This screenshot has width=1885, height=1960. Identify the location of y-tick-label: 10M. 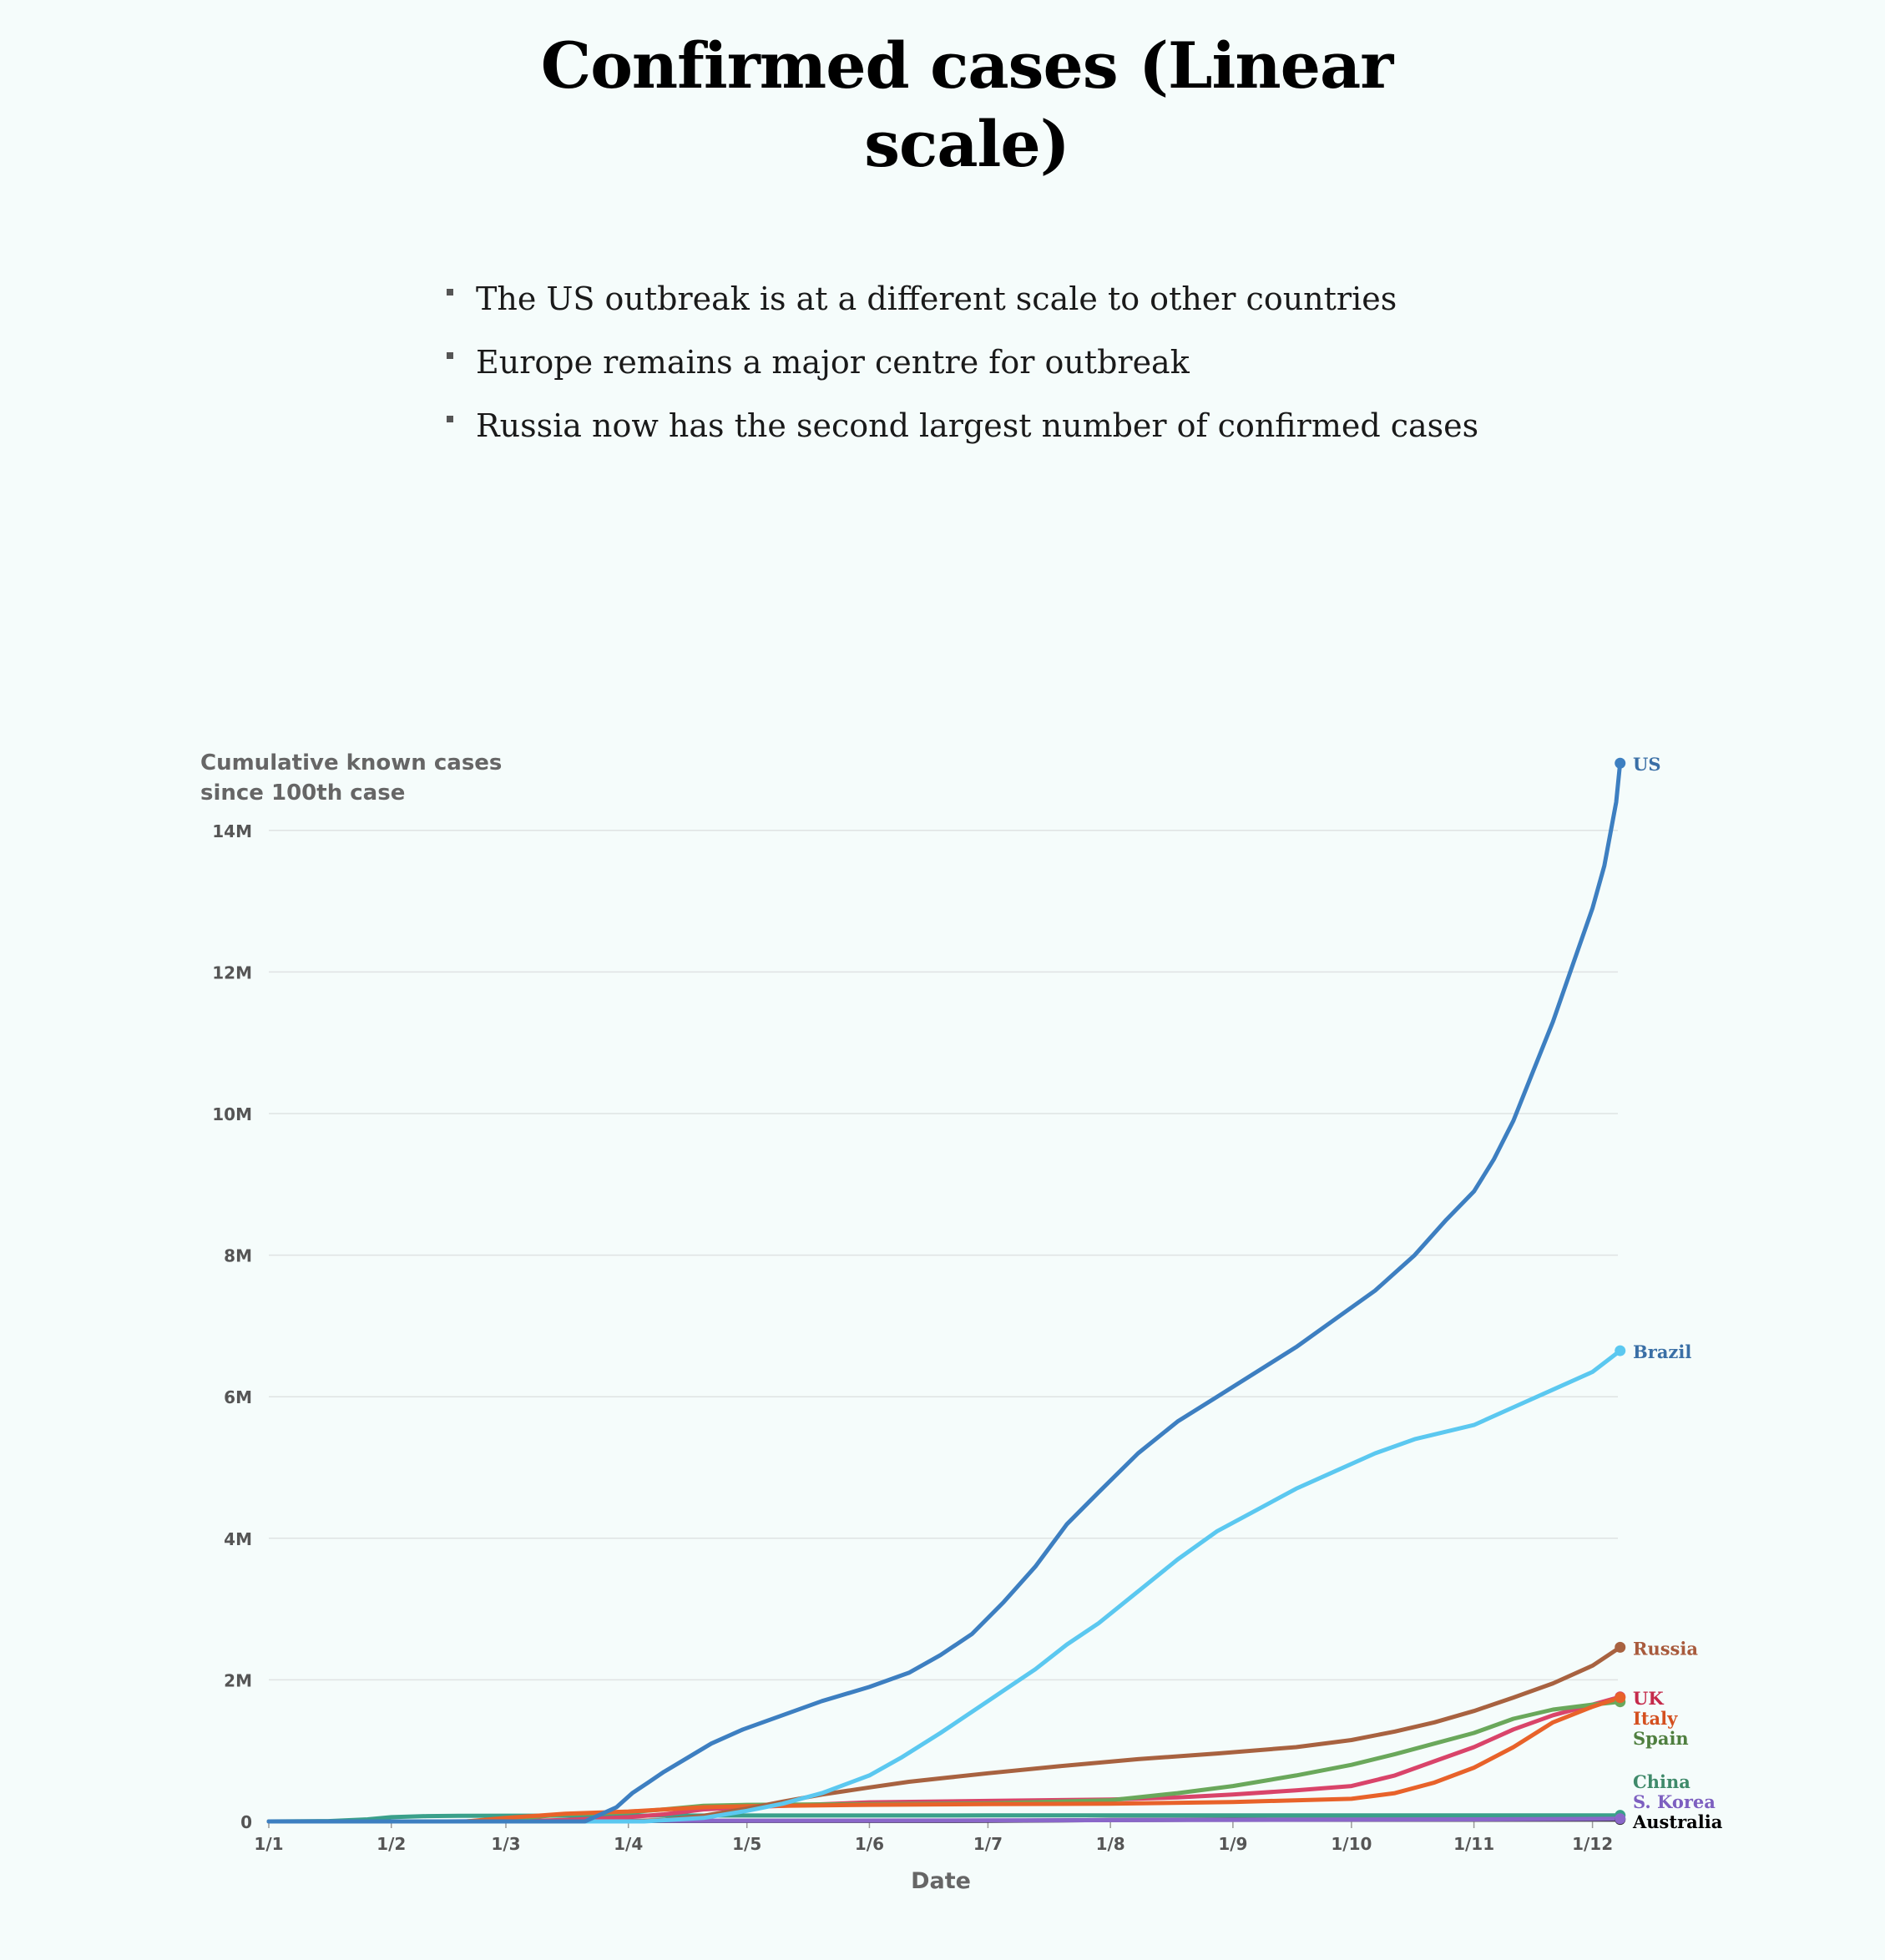
(232, 1114).